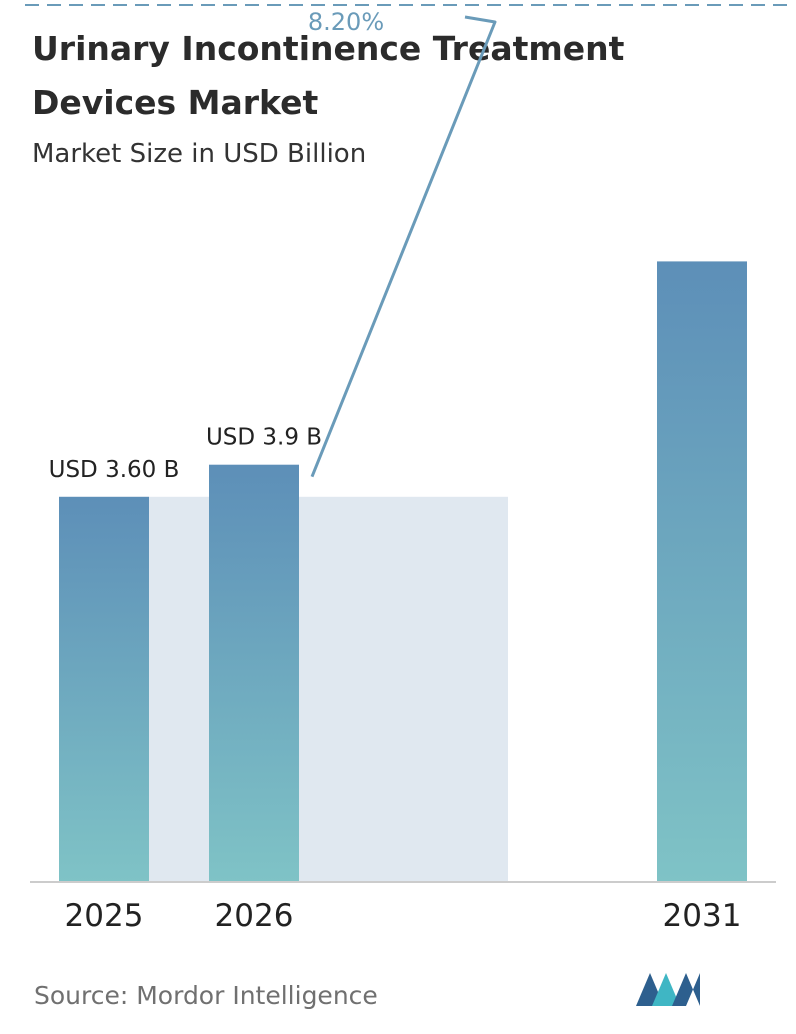 Image resolution: width=796 pixels, height=1034 pixels. Describe the element at coordinates (104, 689) in the screenshot. I see `bar-2025` at that location.